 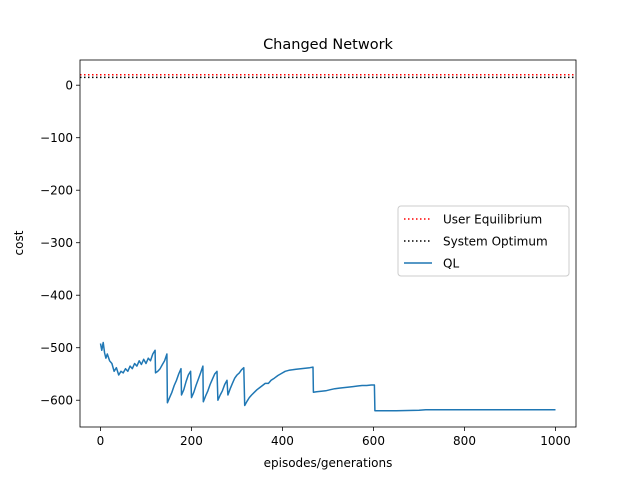 I want to click on chart-title: Changed Network, so click(x=328, y=45).